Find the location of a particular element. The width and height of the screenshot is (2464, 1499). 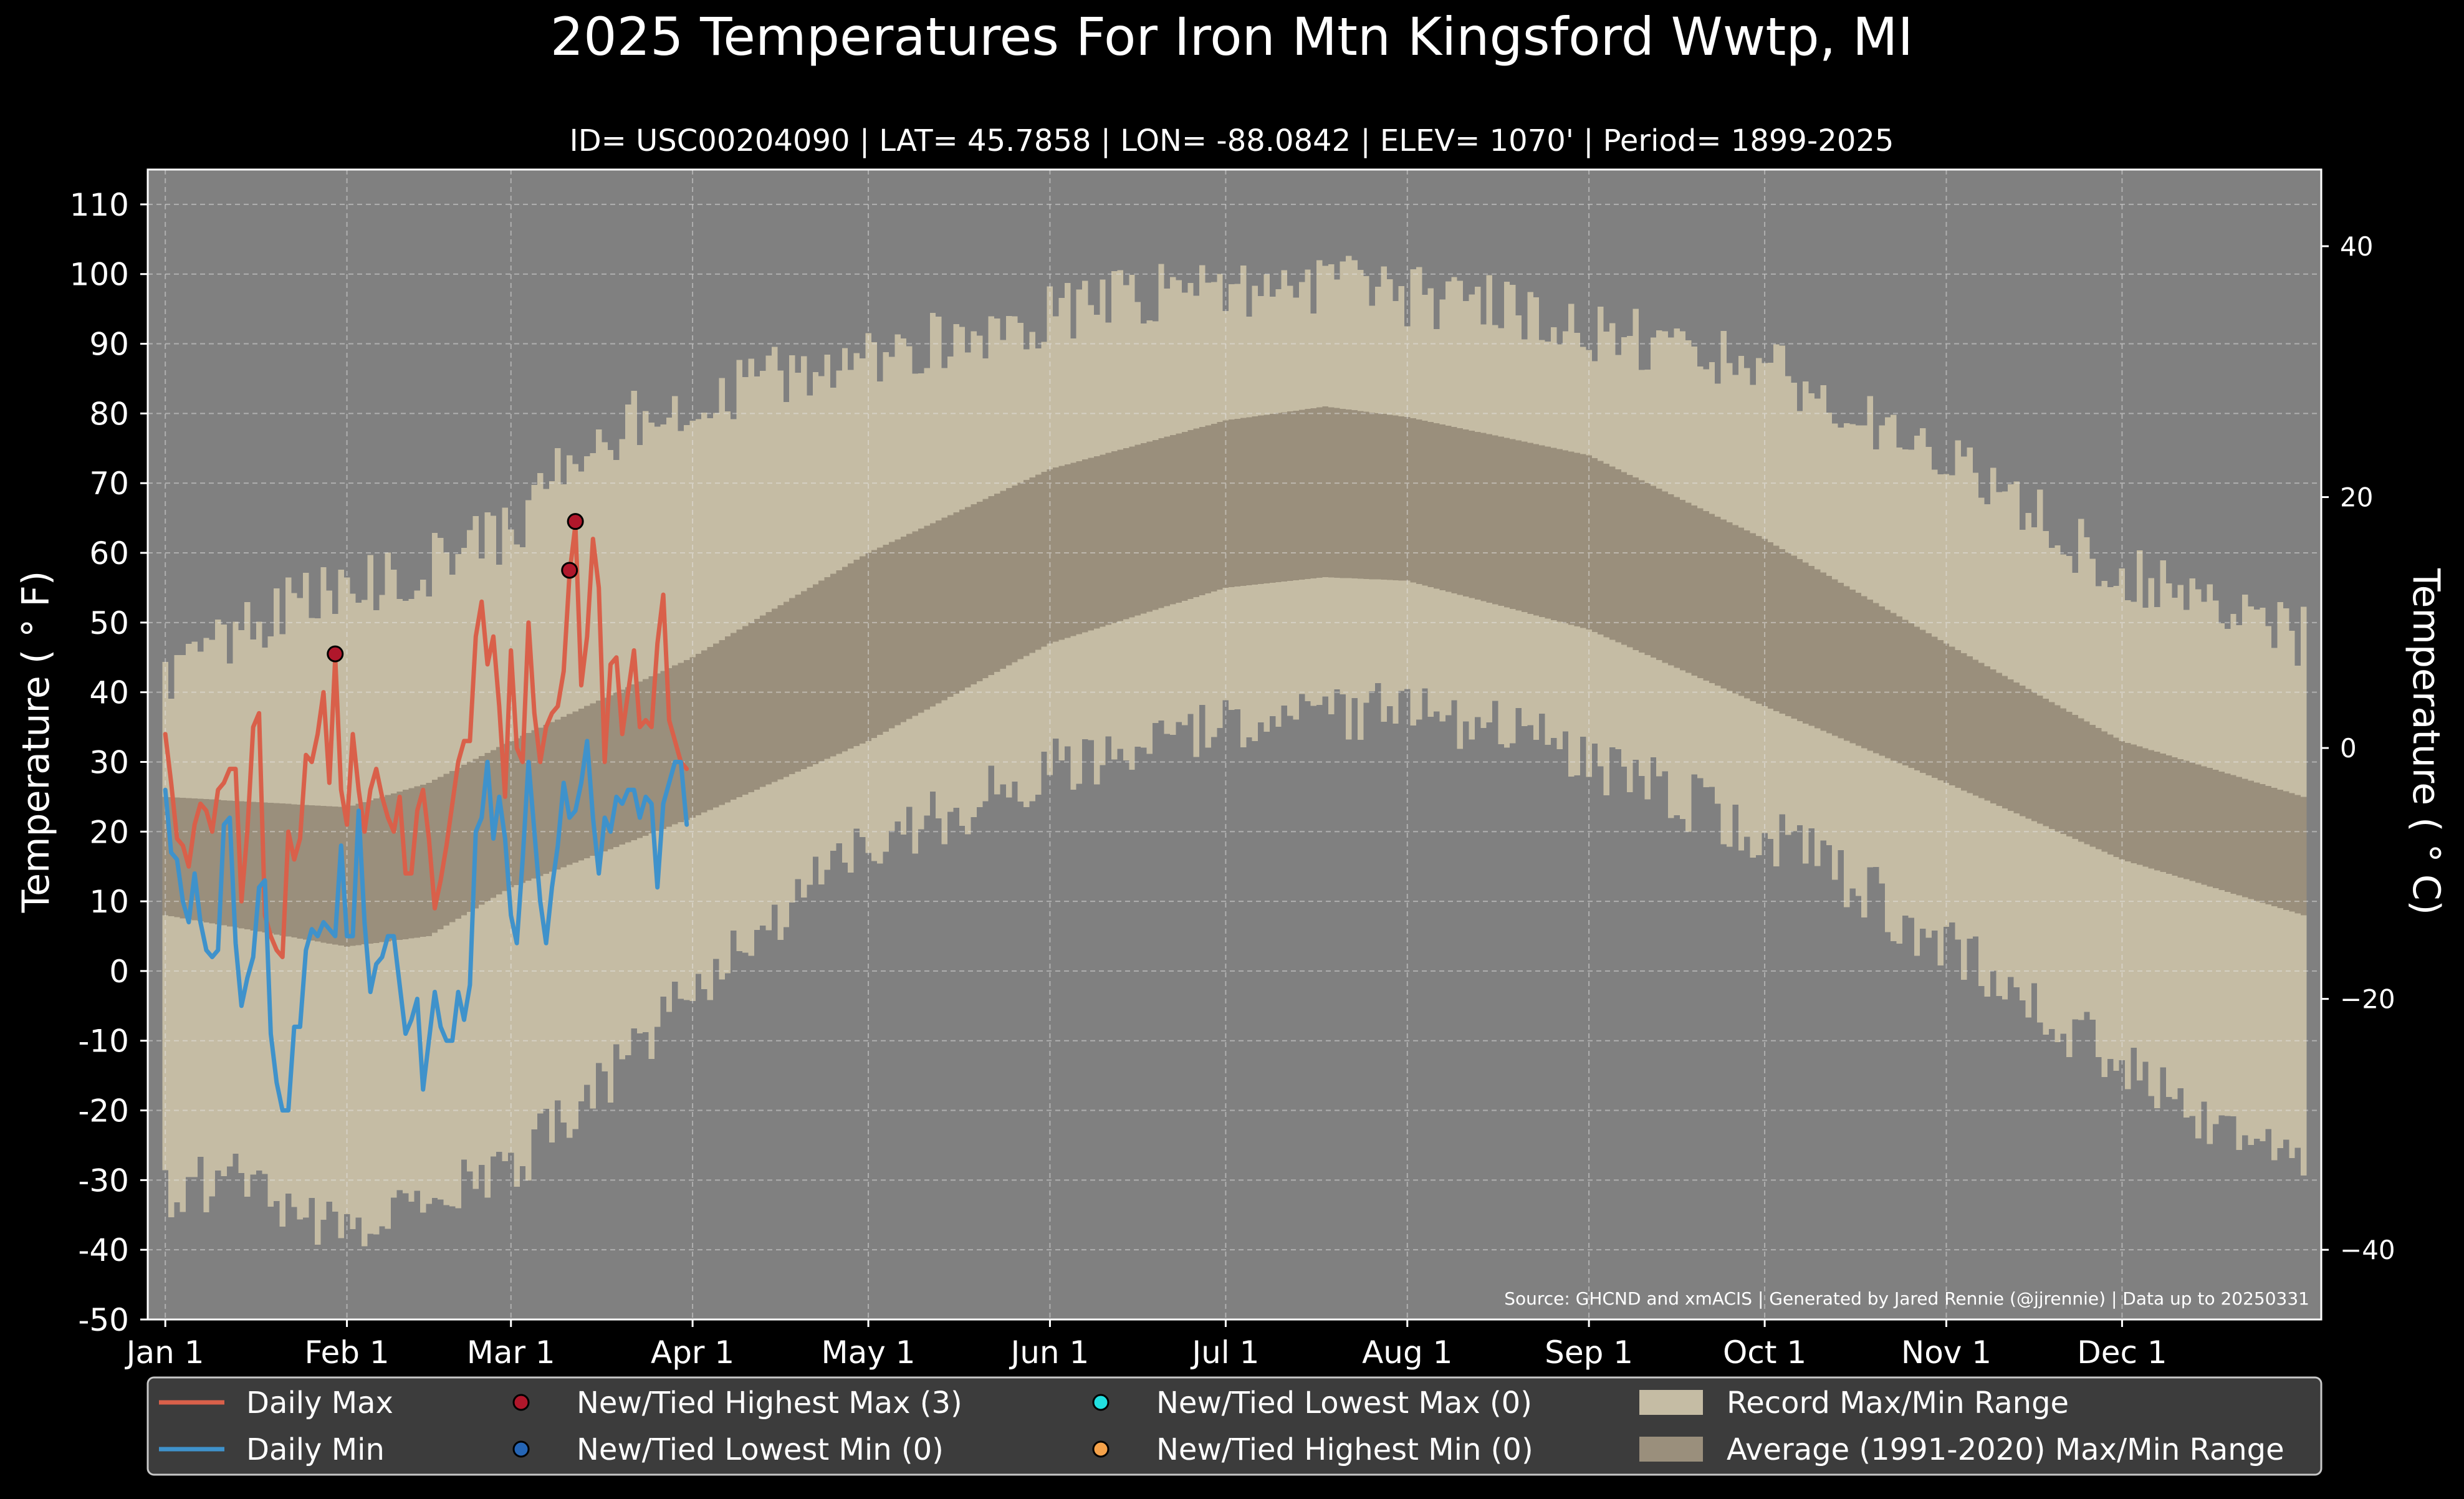

x-tick-label: Jan 1 is located at coordinates (164, 1352).